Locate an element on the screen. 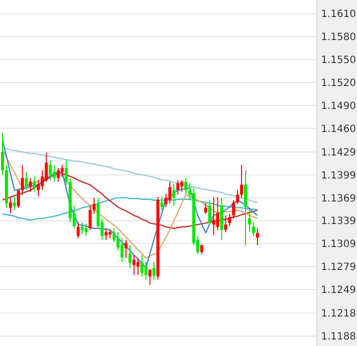 This screenshot has height=346, width=357. y-tick-label: 1.1550 is located at coordinates (338, 60).